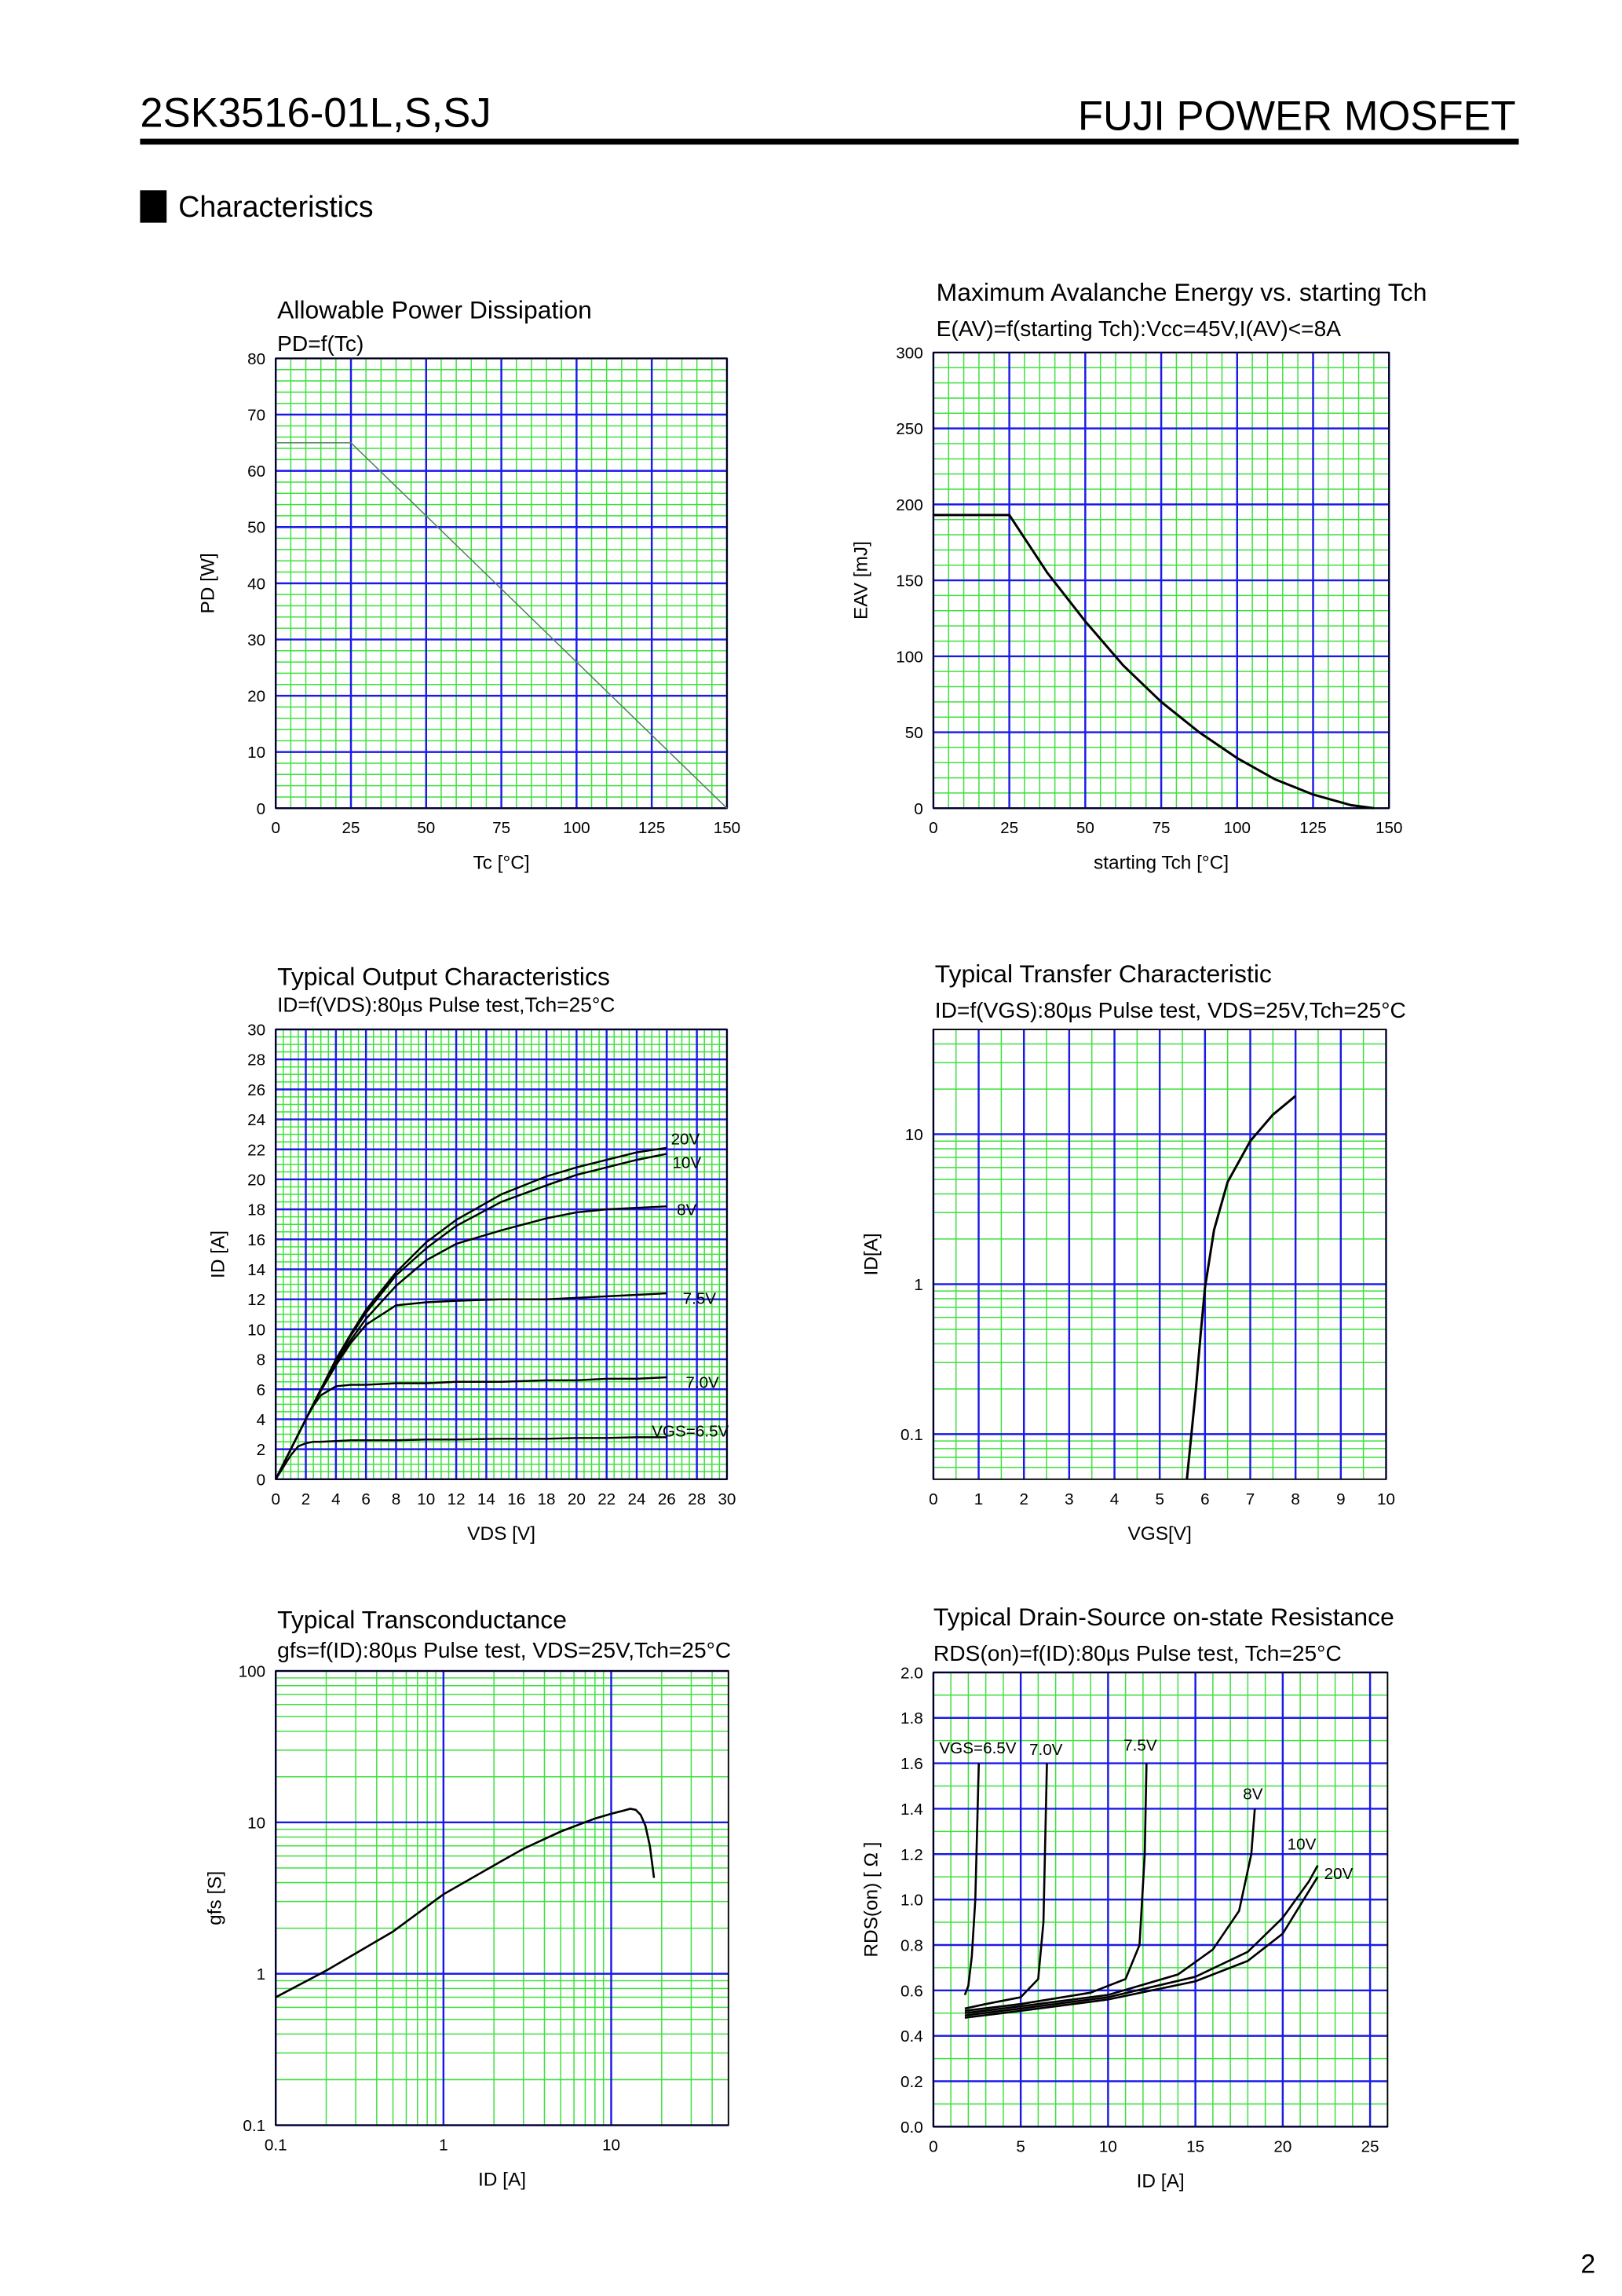 This screenshot has height=2296, width=1622. What do you see at coordinates (912, 1764) in the screenshot?
I see `y-tick-label: 1.6` at bounding box center [912, 1764].